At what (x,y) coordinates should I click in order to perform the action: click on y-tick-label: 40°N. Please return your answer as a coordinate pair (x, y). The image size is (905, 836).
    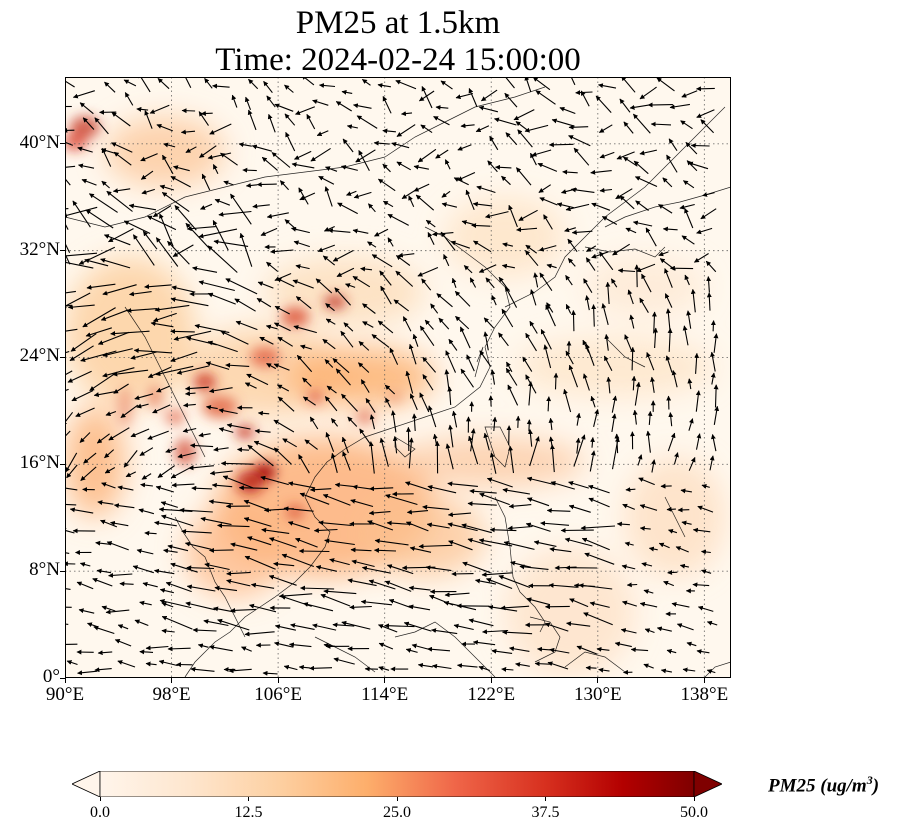
    Looking at the image, I should click on (39, 142).